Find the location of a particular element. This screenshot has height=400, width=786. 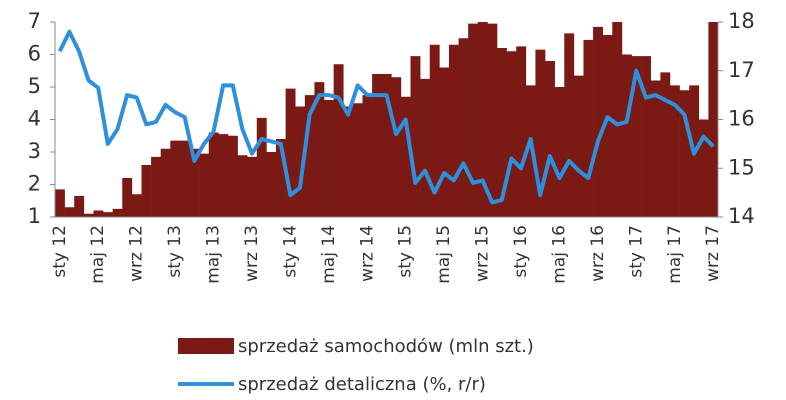

y2-tick-label: 14 is located at coordinates (741, 216).